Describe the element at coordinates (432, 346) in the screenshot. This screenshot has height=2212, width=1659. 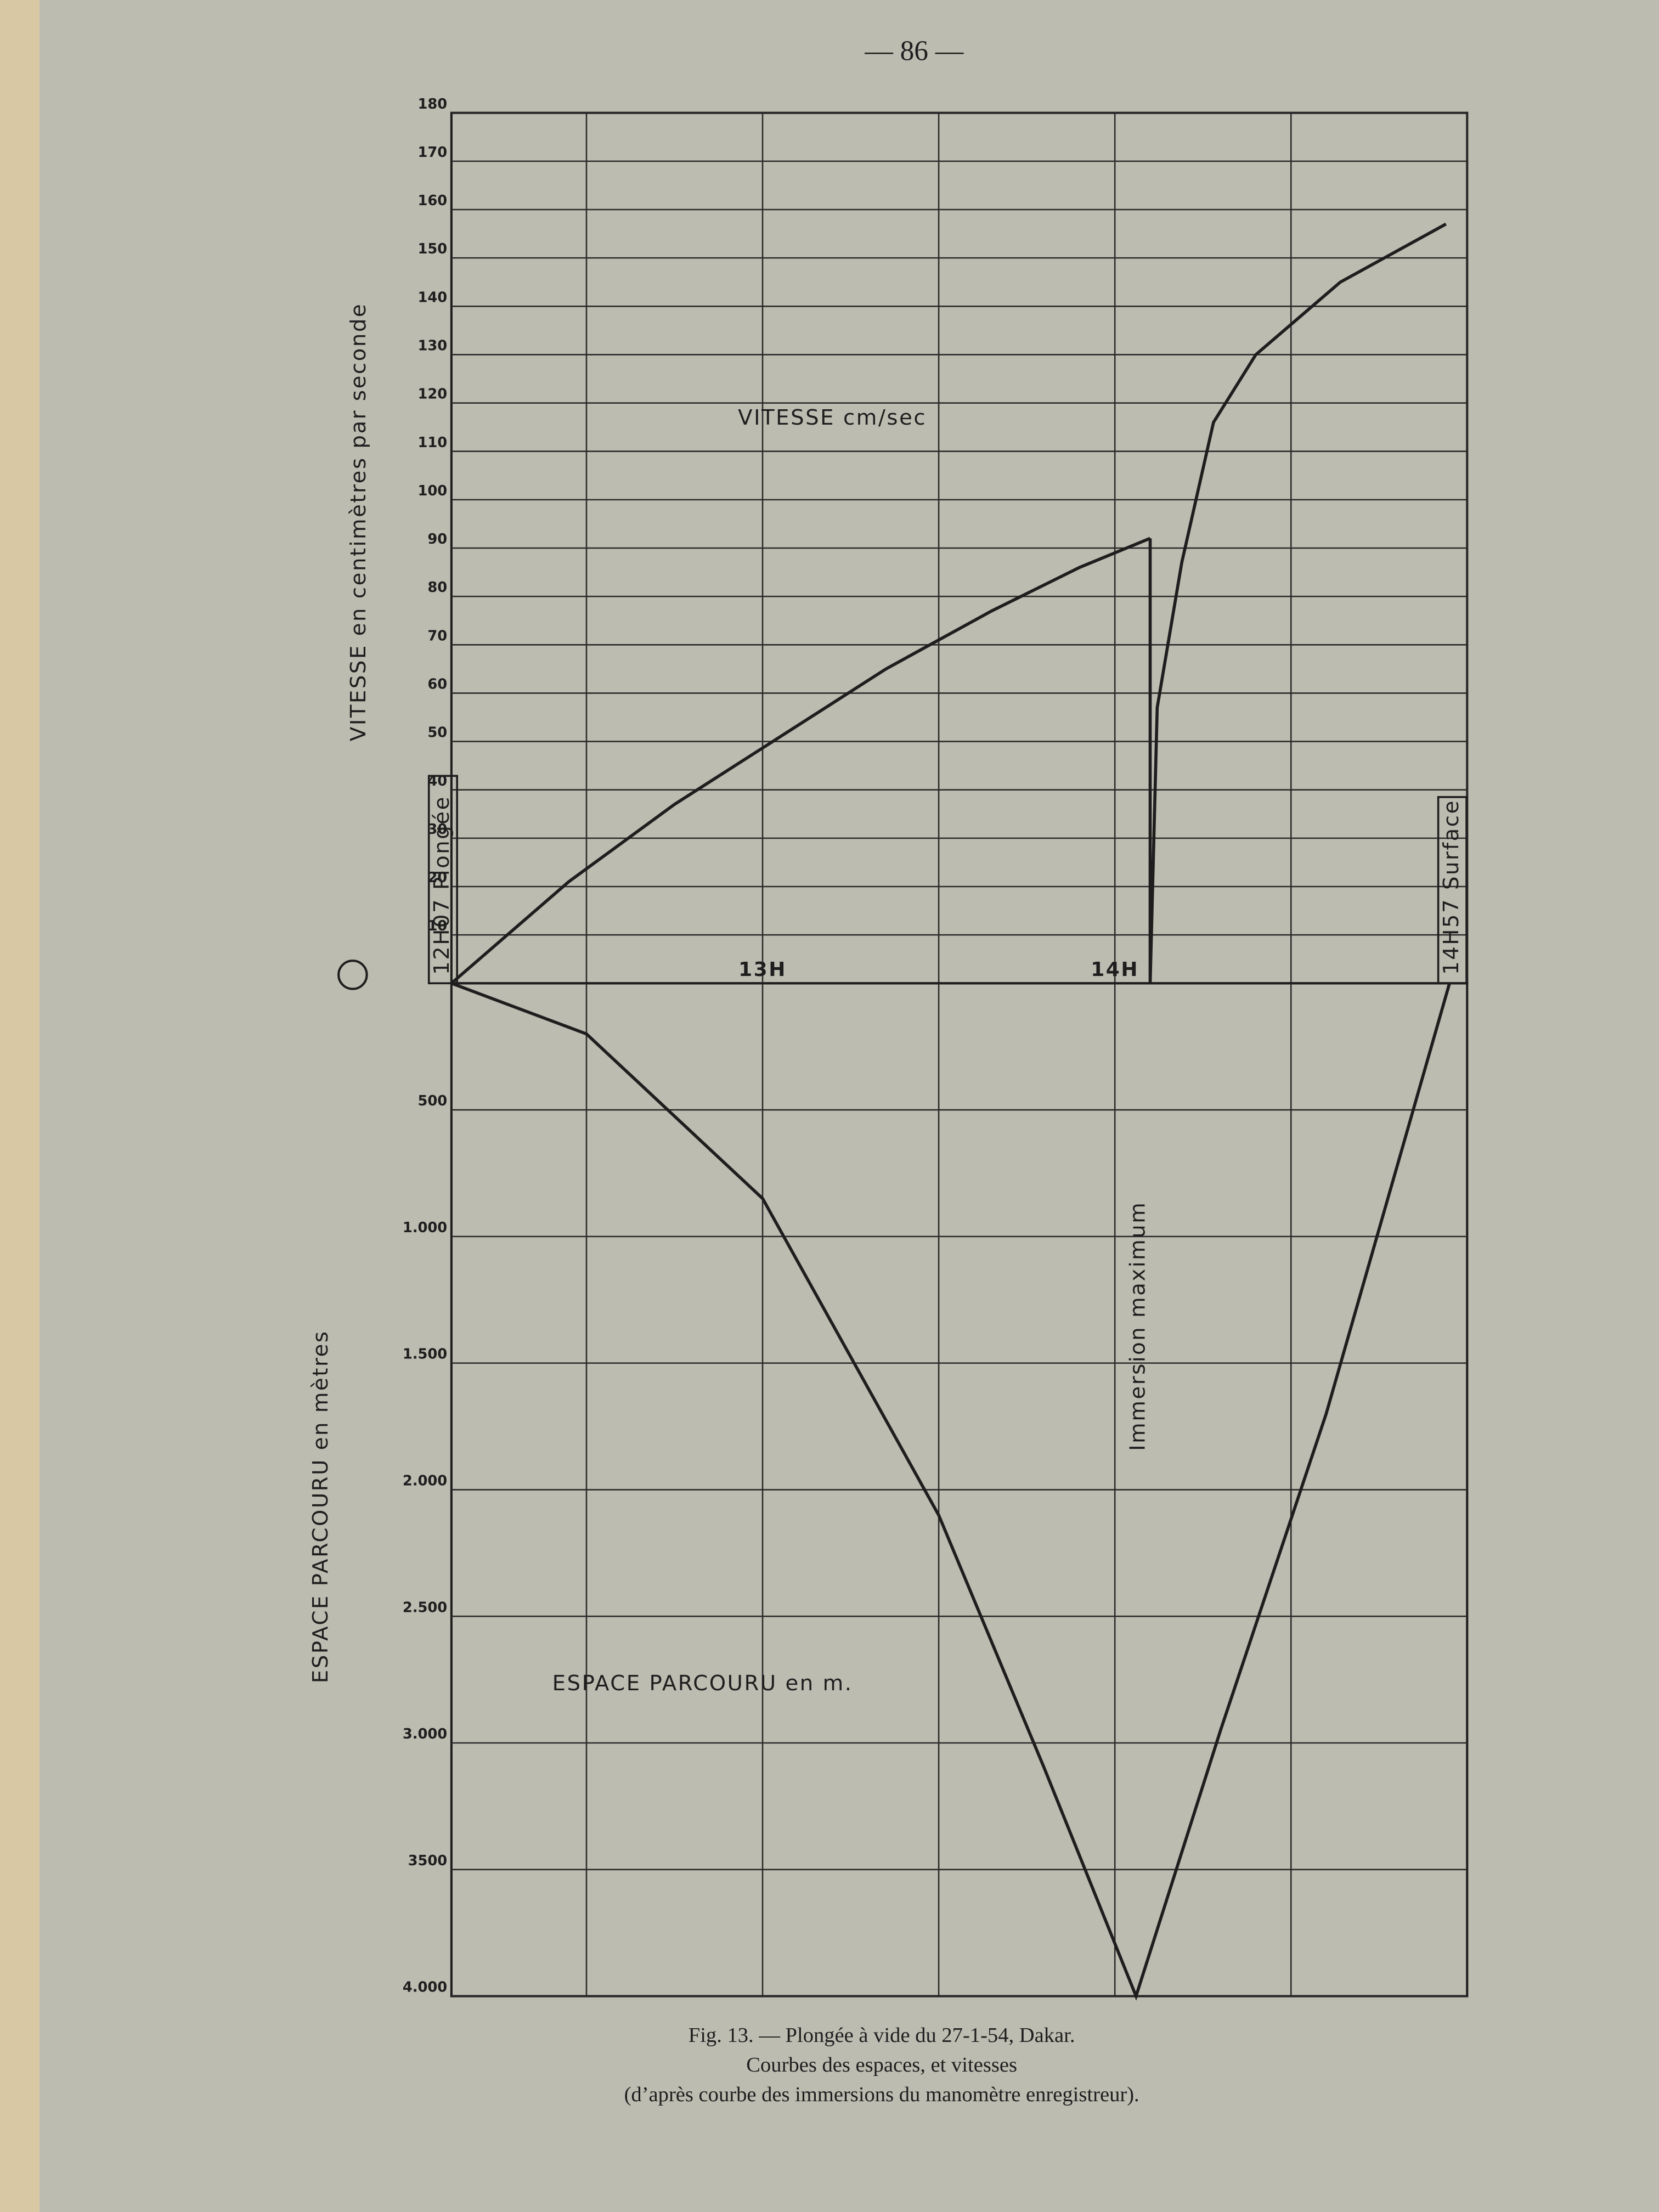
I see `y-tick-label: 130` at that location.